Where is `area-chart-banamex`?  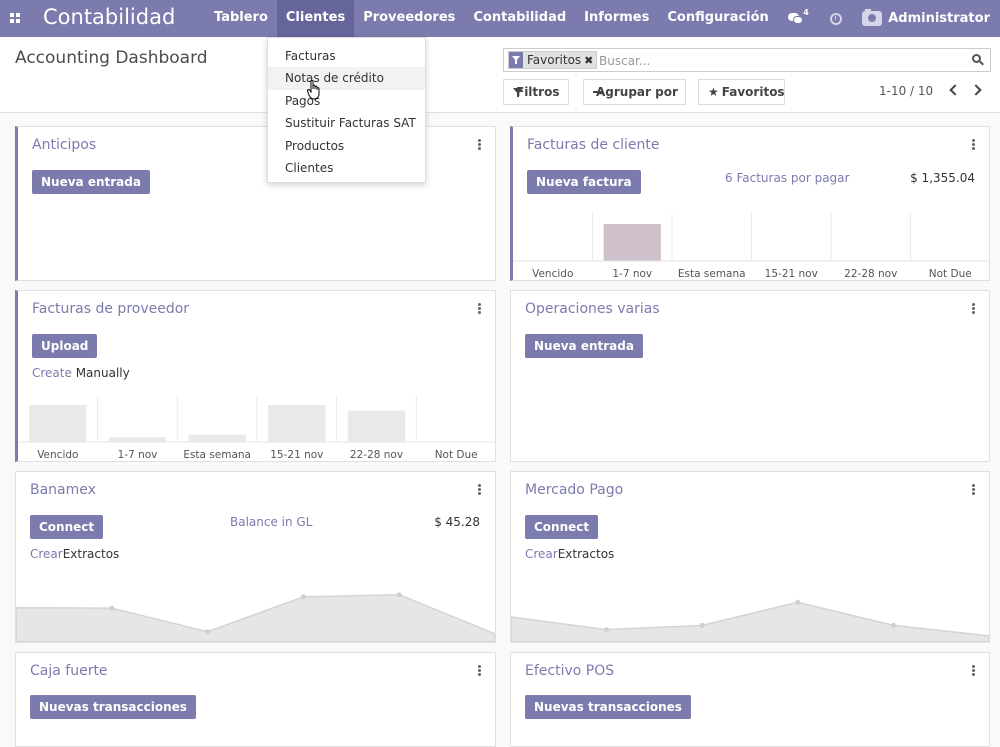
area-chart-banamex is located at coordinates (255, 617).